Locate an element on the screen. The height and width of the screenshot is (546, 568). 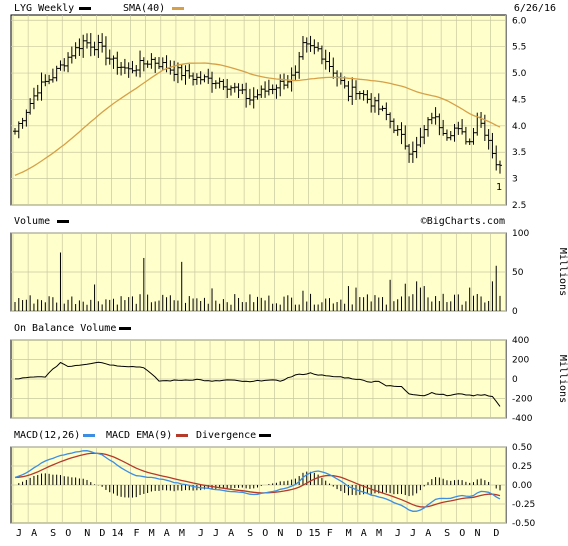
y-tick-label: 0 is located at coordinates (515, 380).